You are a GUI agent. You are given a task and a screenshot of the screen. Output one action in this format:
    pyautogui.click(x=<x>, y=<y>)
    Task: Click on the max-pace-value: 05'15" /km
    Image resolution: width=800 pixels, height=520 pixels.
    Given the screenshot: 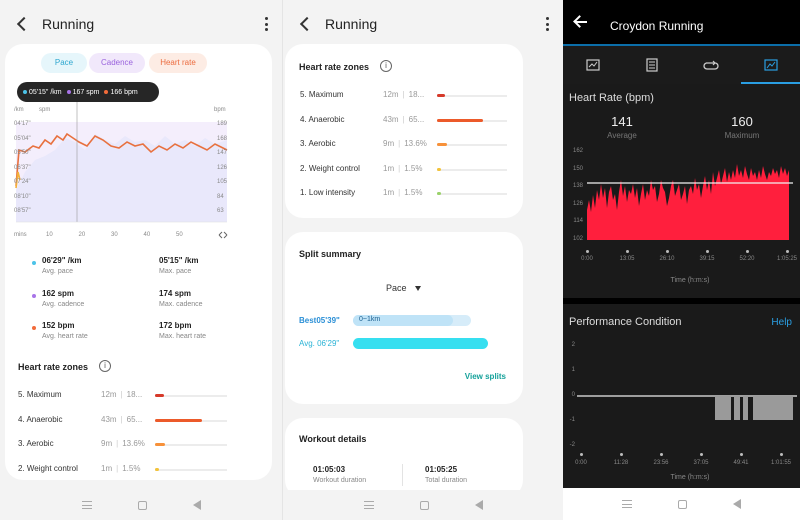 What is the action you would take?
    pyautogui.click(x=179, y=260)
    